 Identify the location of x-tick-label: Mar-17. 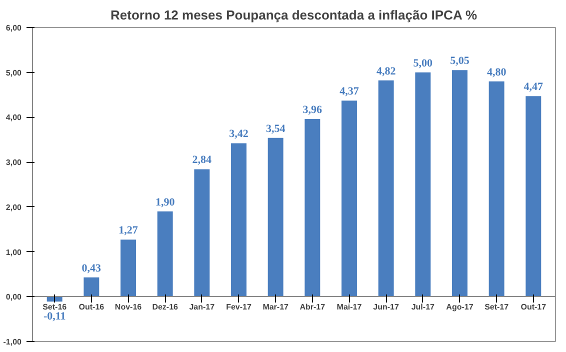
(276, 307).